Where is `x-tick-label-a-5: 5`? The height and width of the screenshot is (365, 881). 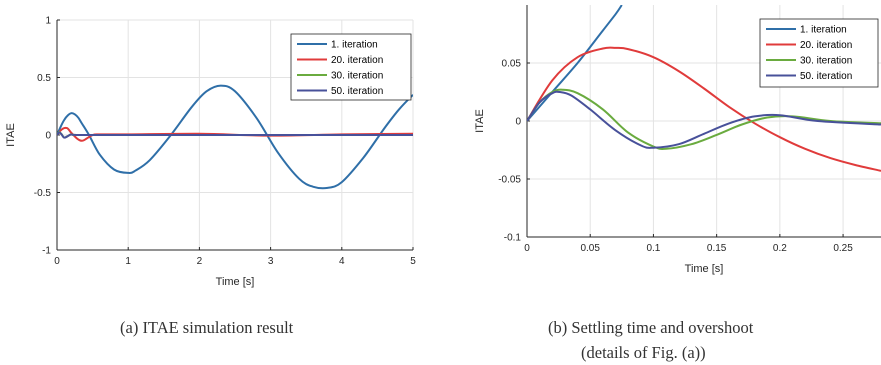
x-tick-label-a-5: 5 is located at coordinates (413, 261).